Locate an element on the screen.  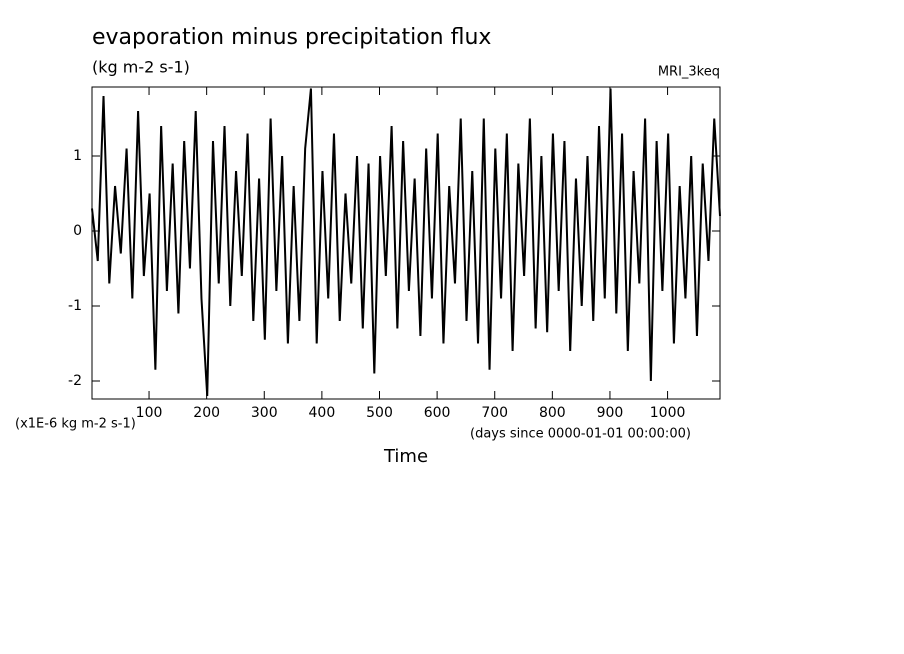
y-tick-label: -1 is located at coordinates (75, 306).